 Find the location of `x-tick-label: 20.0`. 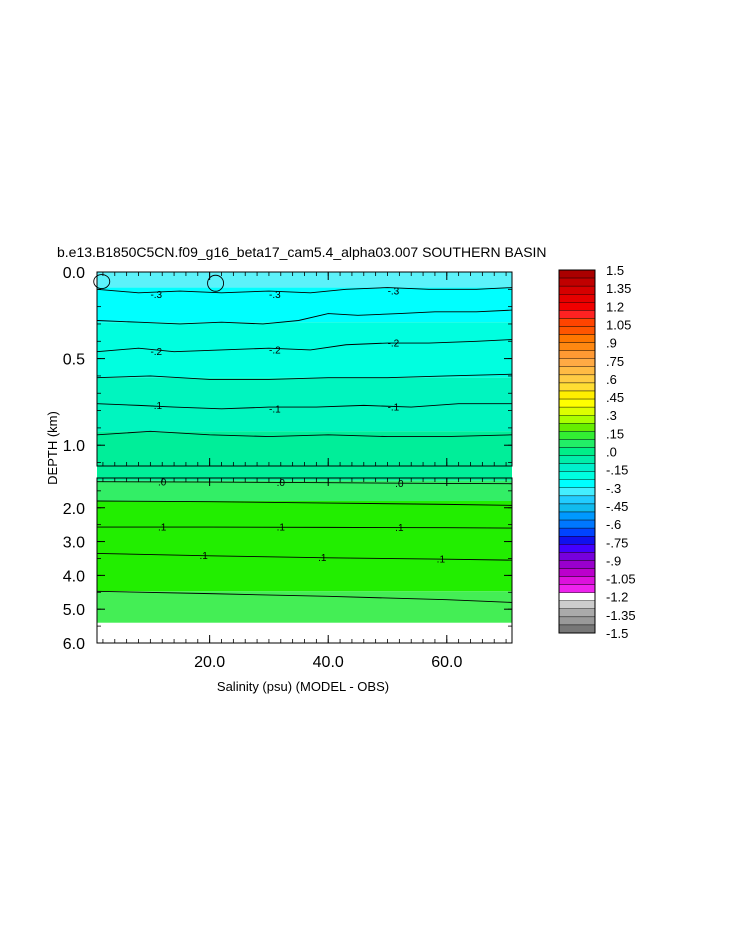

x-tick-label: 20.0 is located at coordinates (209, 662).